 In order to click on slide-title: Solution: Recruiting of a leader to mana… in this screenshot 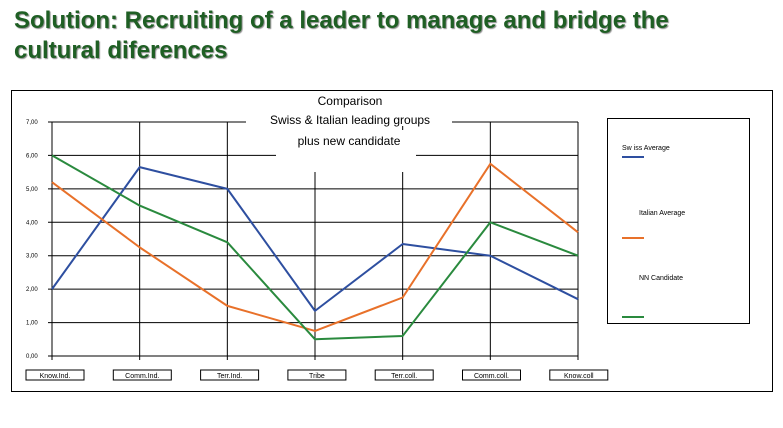, I will do `click(394, 36)`.